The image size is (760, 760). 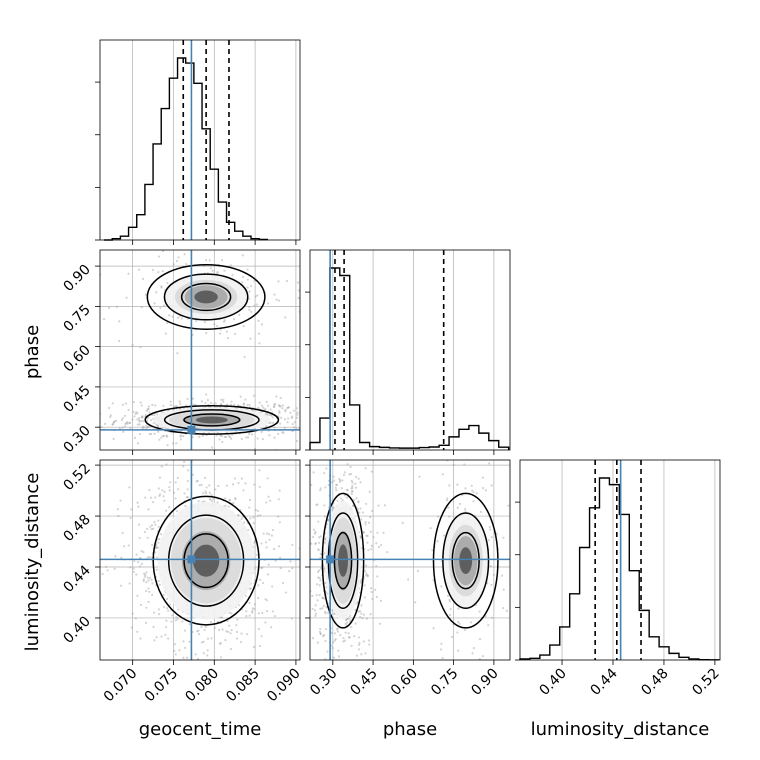 I want to click on xlabel-luminosity-distance: luminosity_distance, so click(x=620, y=729).